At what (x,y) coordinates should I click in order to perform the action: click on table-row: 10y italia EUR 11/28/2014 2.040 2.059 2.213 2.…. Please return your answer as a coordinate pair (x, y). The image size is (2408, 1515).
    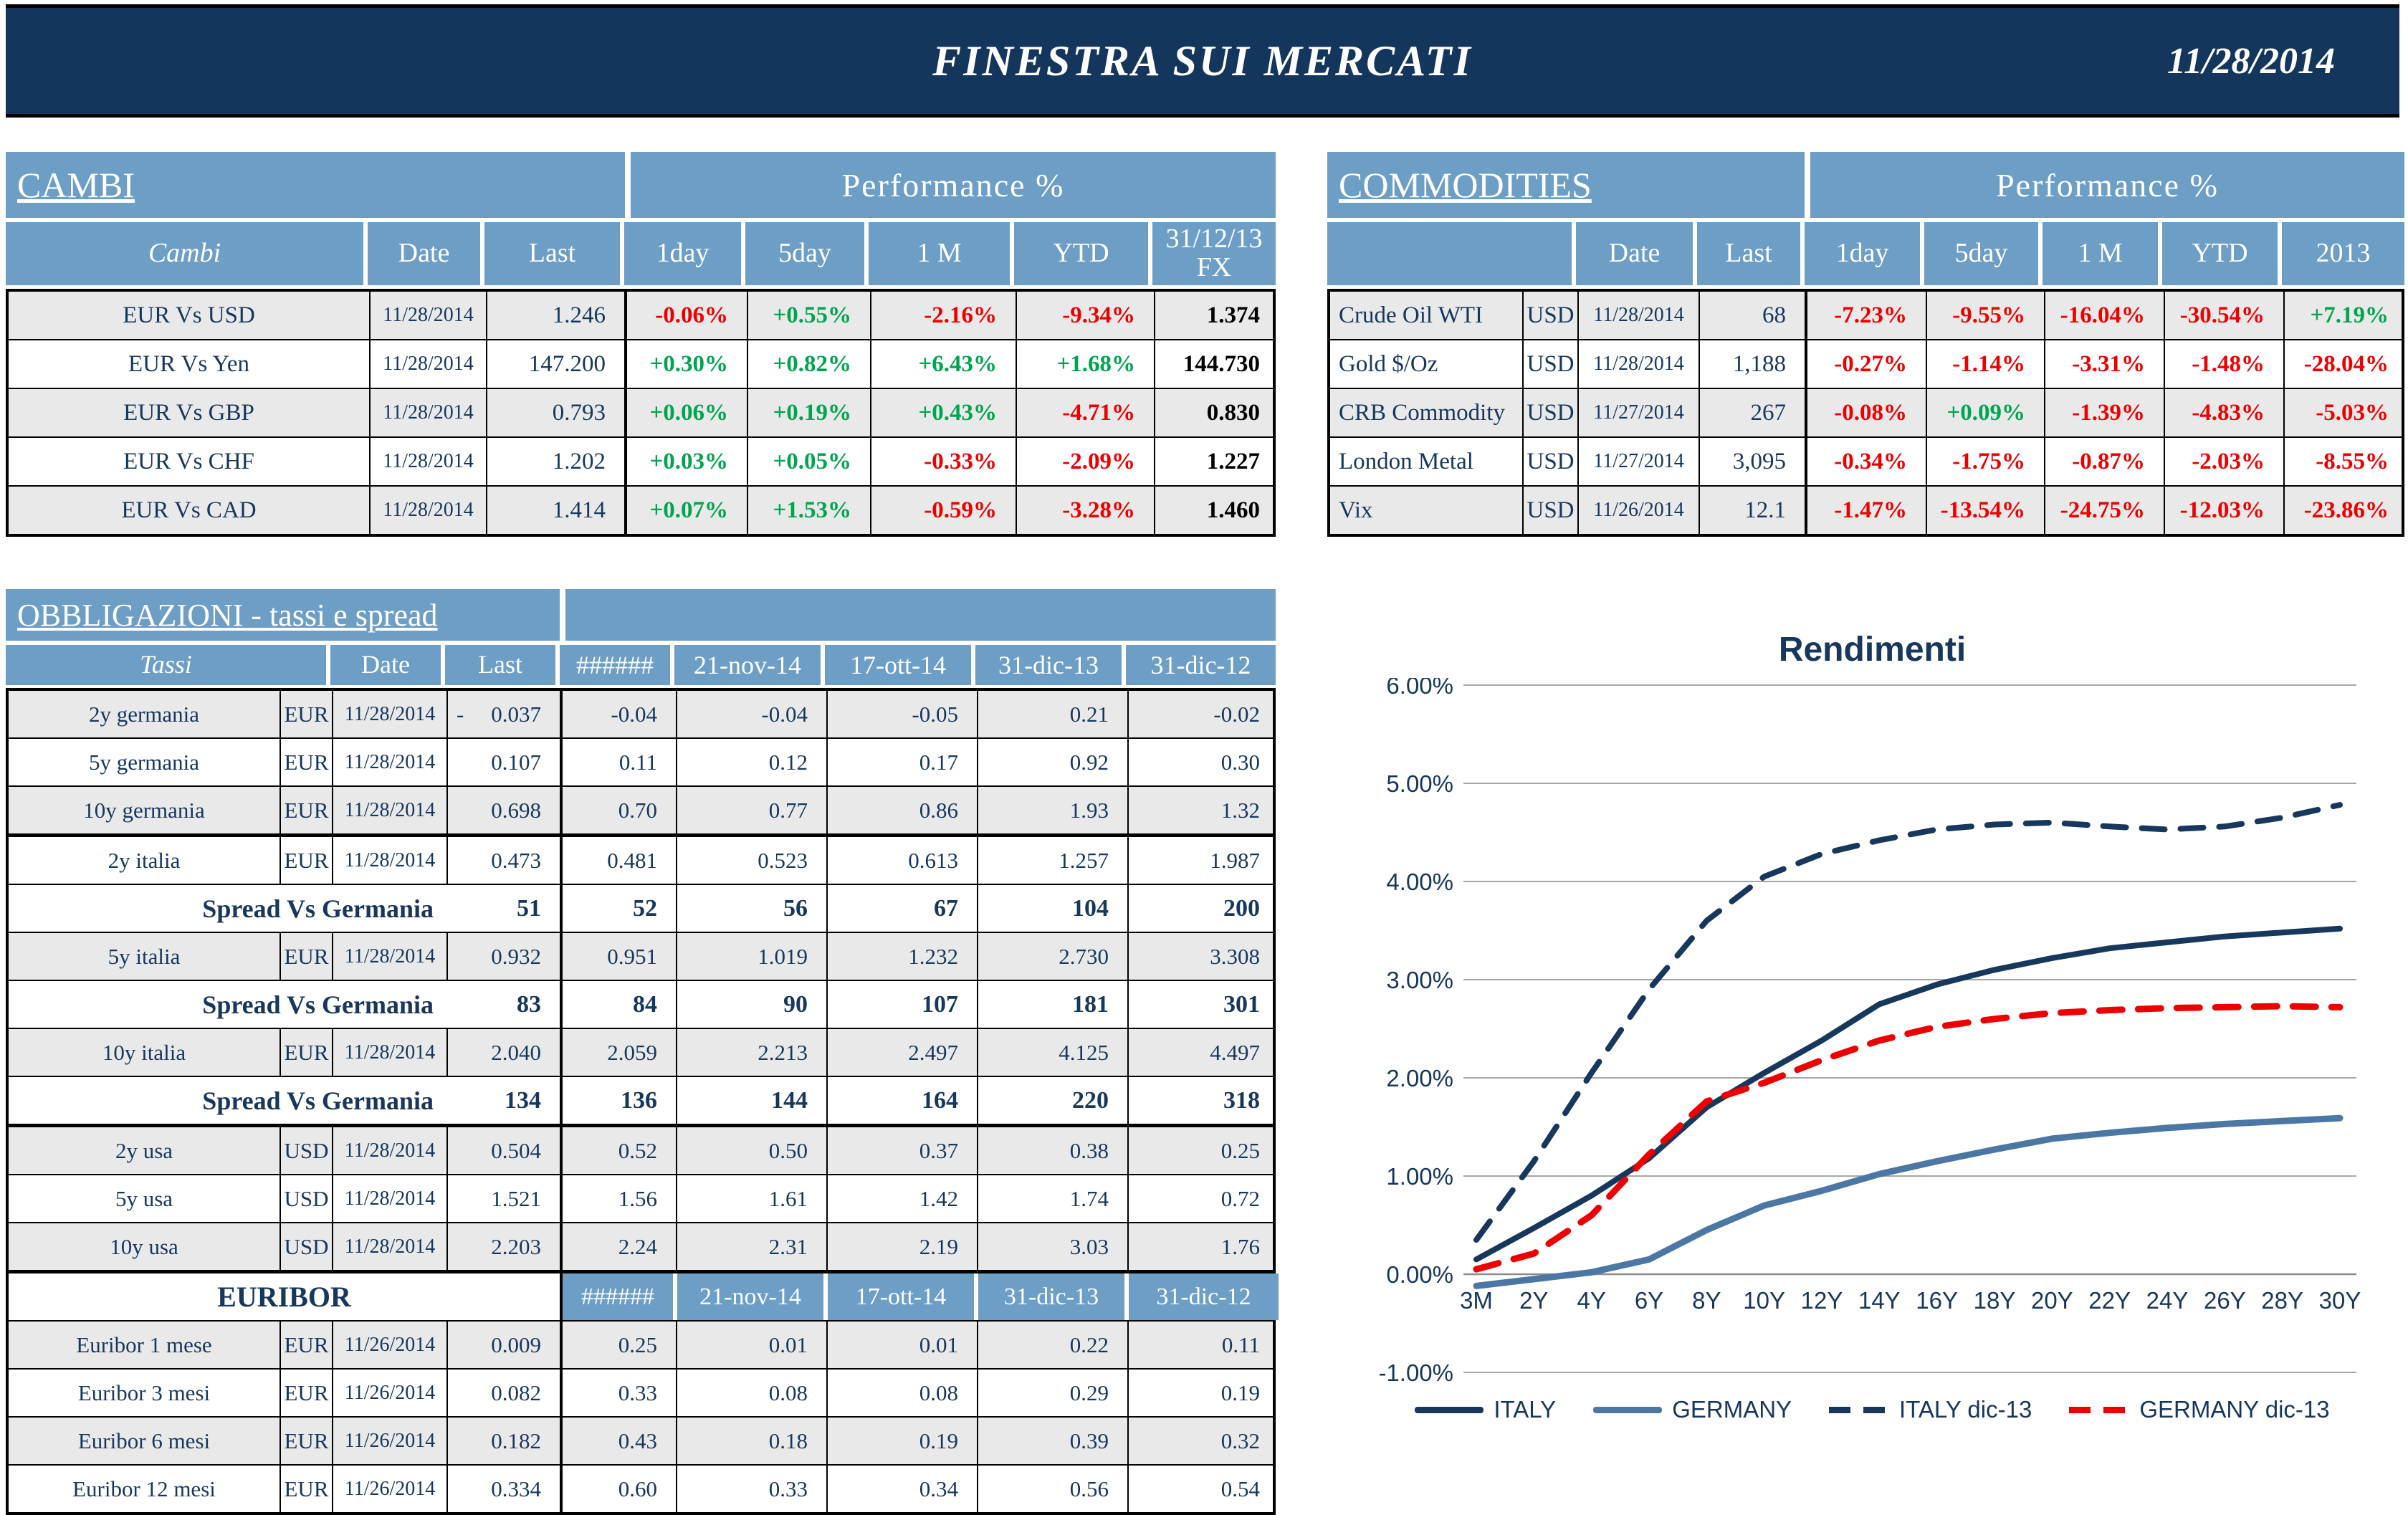
    Looking at the image, I should click on (641, 1053).